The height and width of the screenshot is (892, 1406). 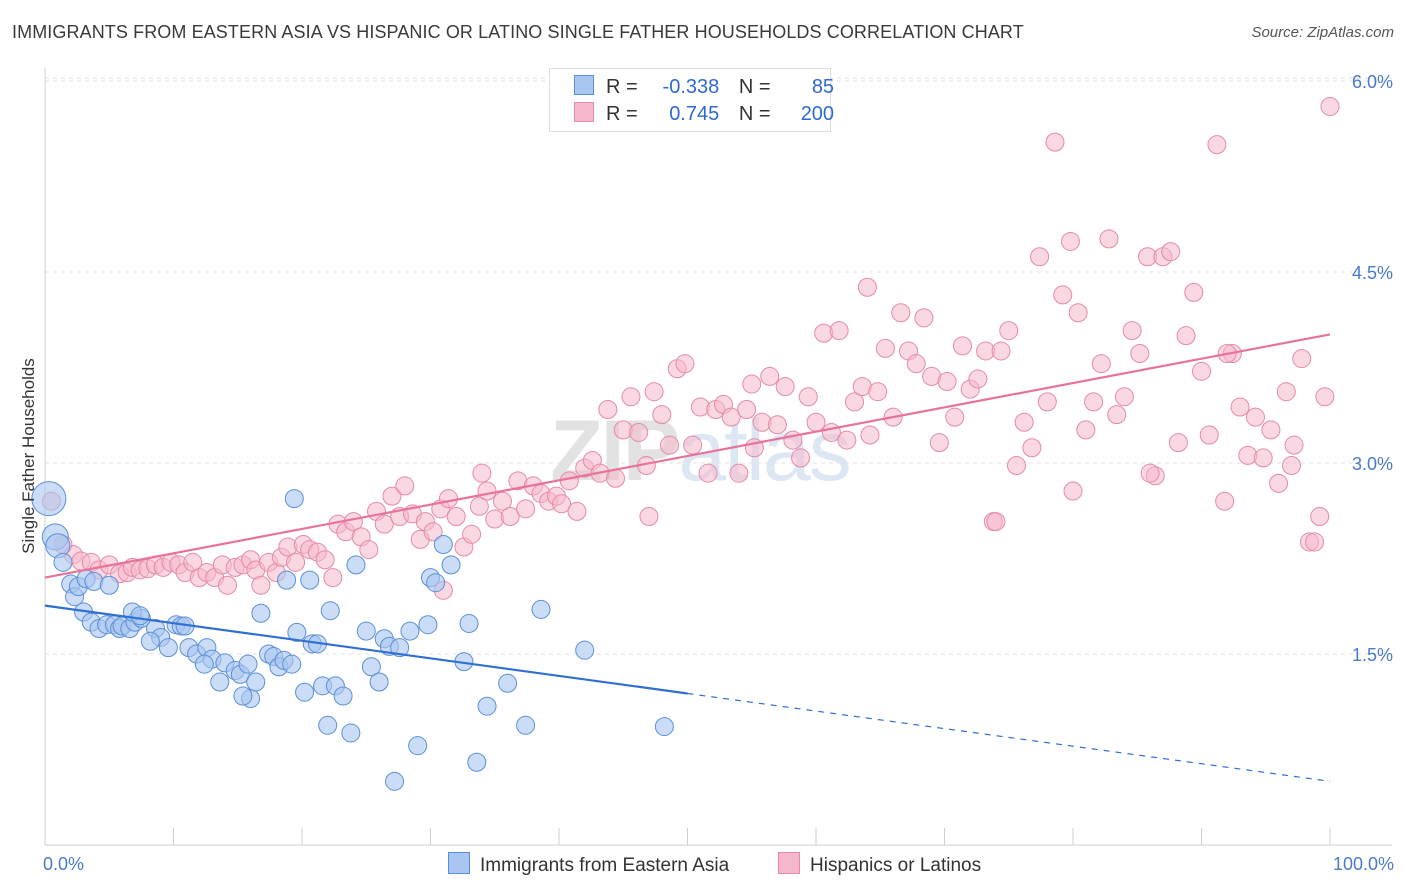 What do you see at coordinates (817, 114) in the screenshot?
I see `n-value: 200` at bounding box center [817, 114].